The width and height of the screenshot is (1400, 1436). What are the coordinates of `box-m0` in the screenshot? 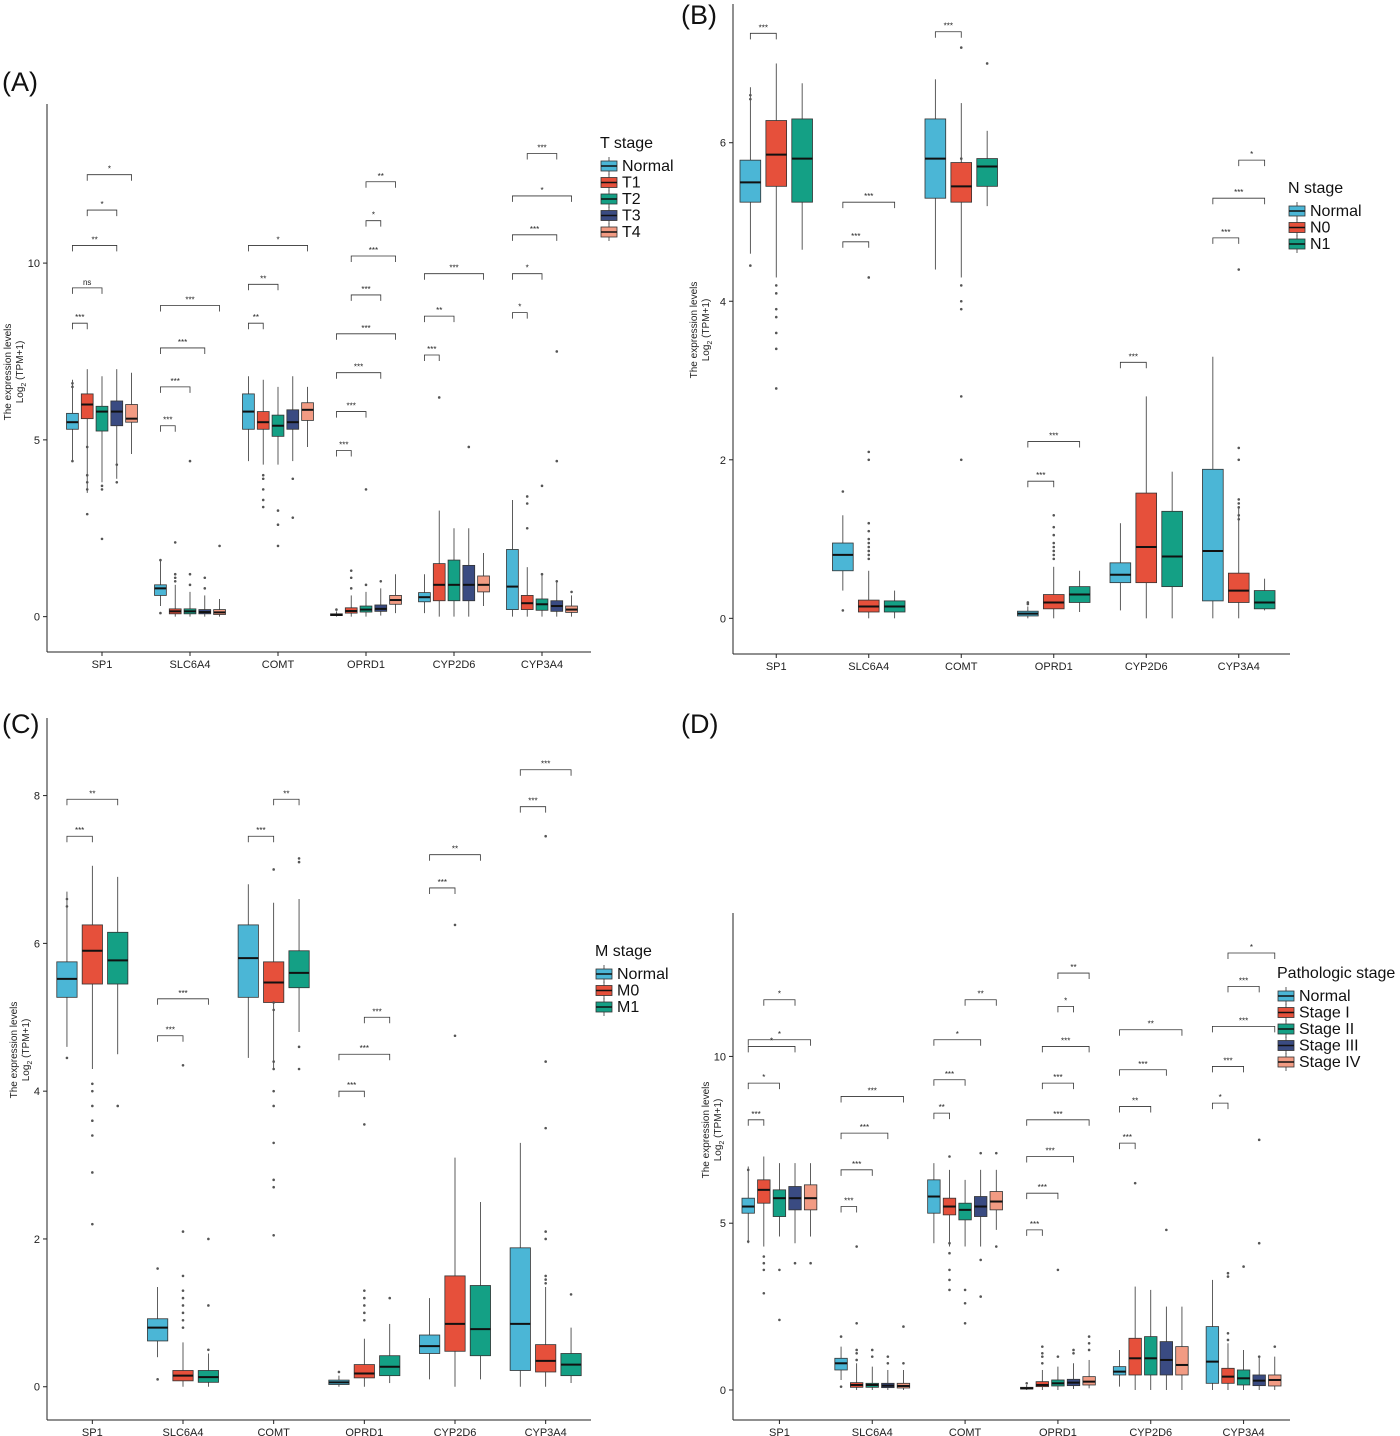 It's located at (183, 1225).